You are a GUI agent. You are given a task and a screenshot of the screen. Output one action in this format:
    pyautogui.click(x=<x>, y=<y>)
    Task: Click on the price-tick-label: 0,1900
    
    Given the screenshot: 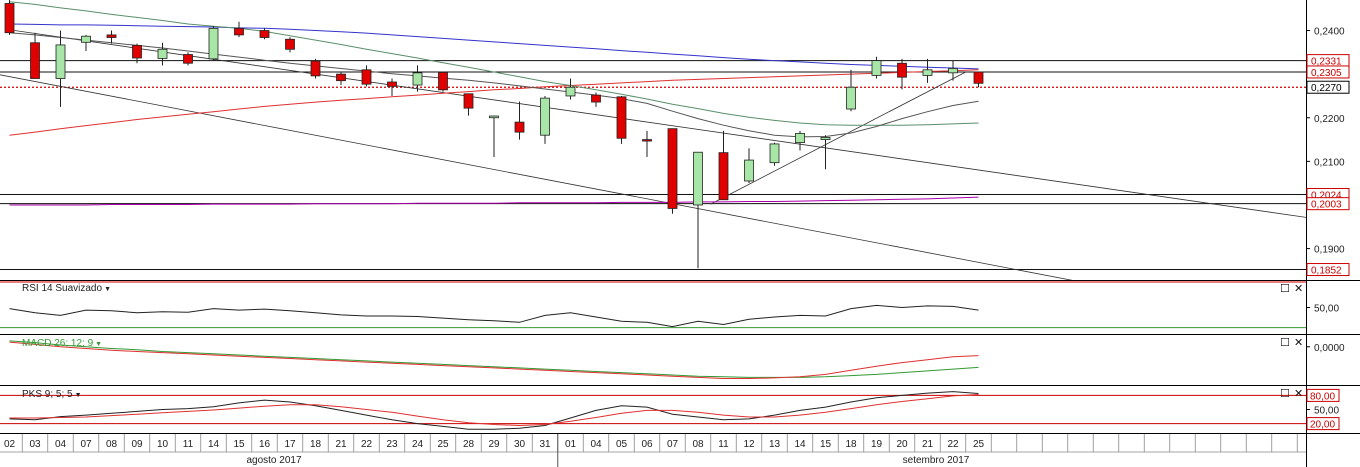 What is the action you would take?
    pyautogui.click(x=1329, y=250)
    